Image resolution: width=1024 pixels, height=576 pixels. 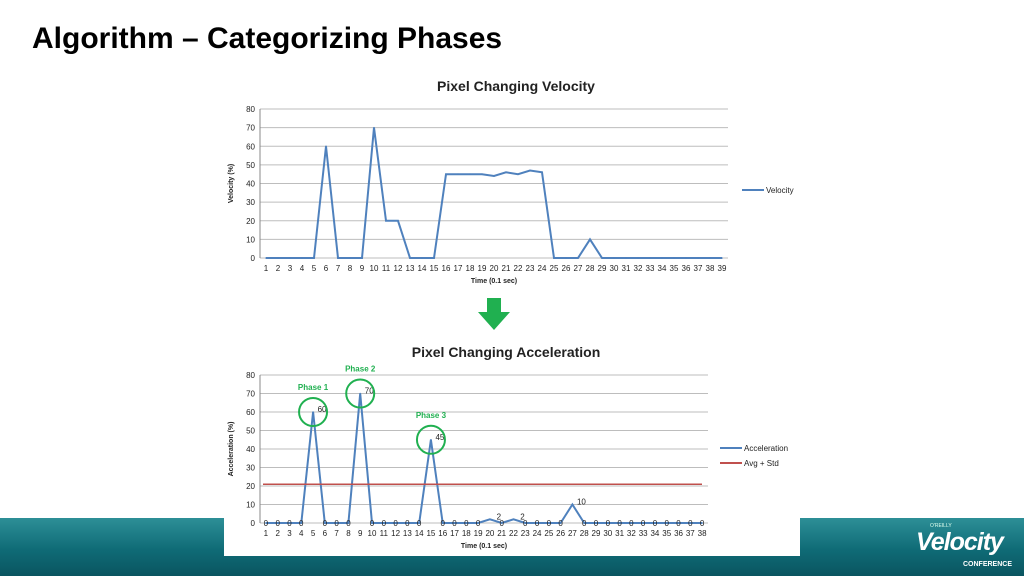 I want to click on acceleration-x-tick-label: 2, so click(x=277, y=533).